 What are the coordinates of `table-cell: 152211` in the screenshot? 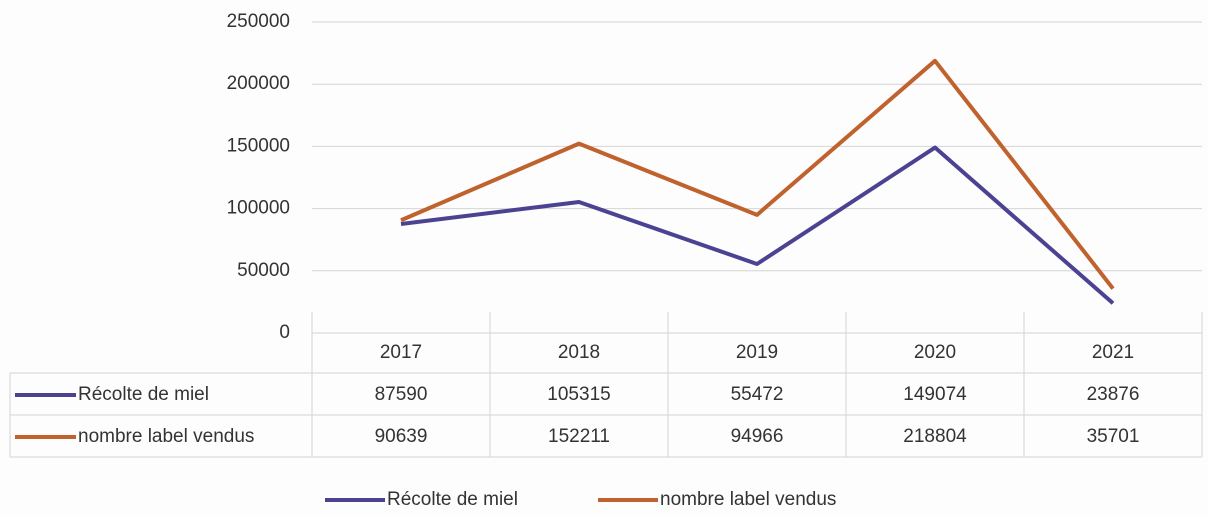 It's located at (579, 436).